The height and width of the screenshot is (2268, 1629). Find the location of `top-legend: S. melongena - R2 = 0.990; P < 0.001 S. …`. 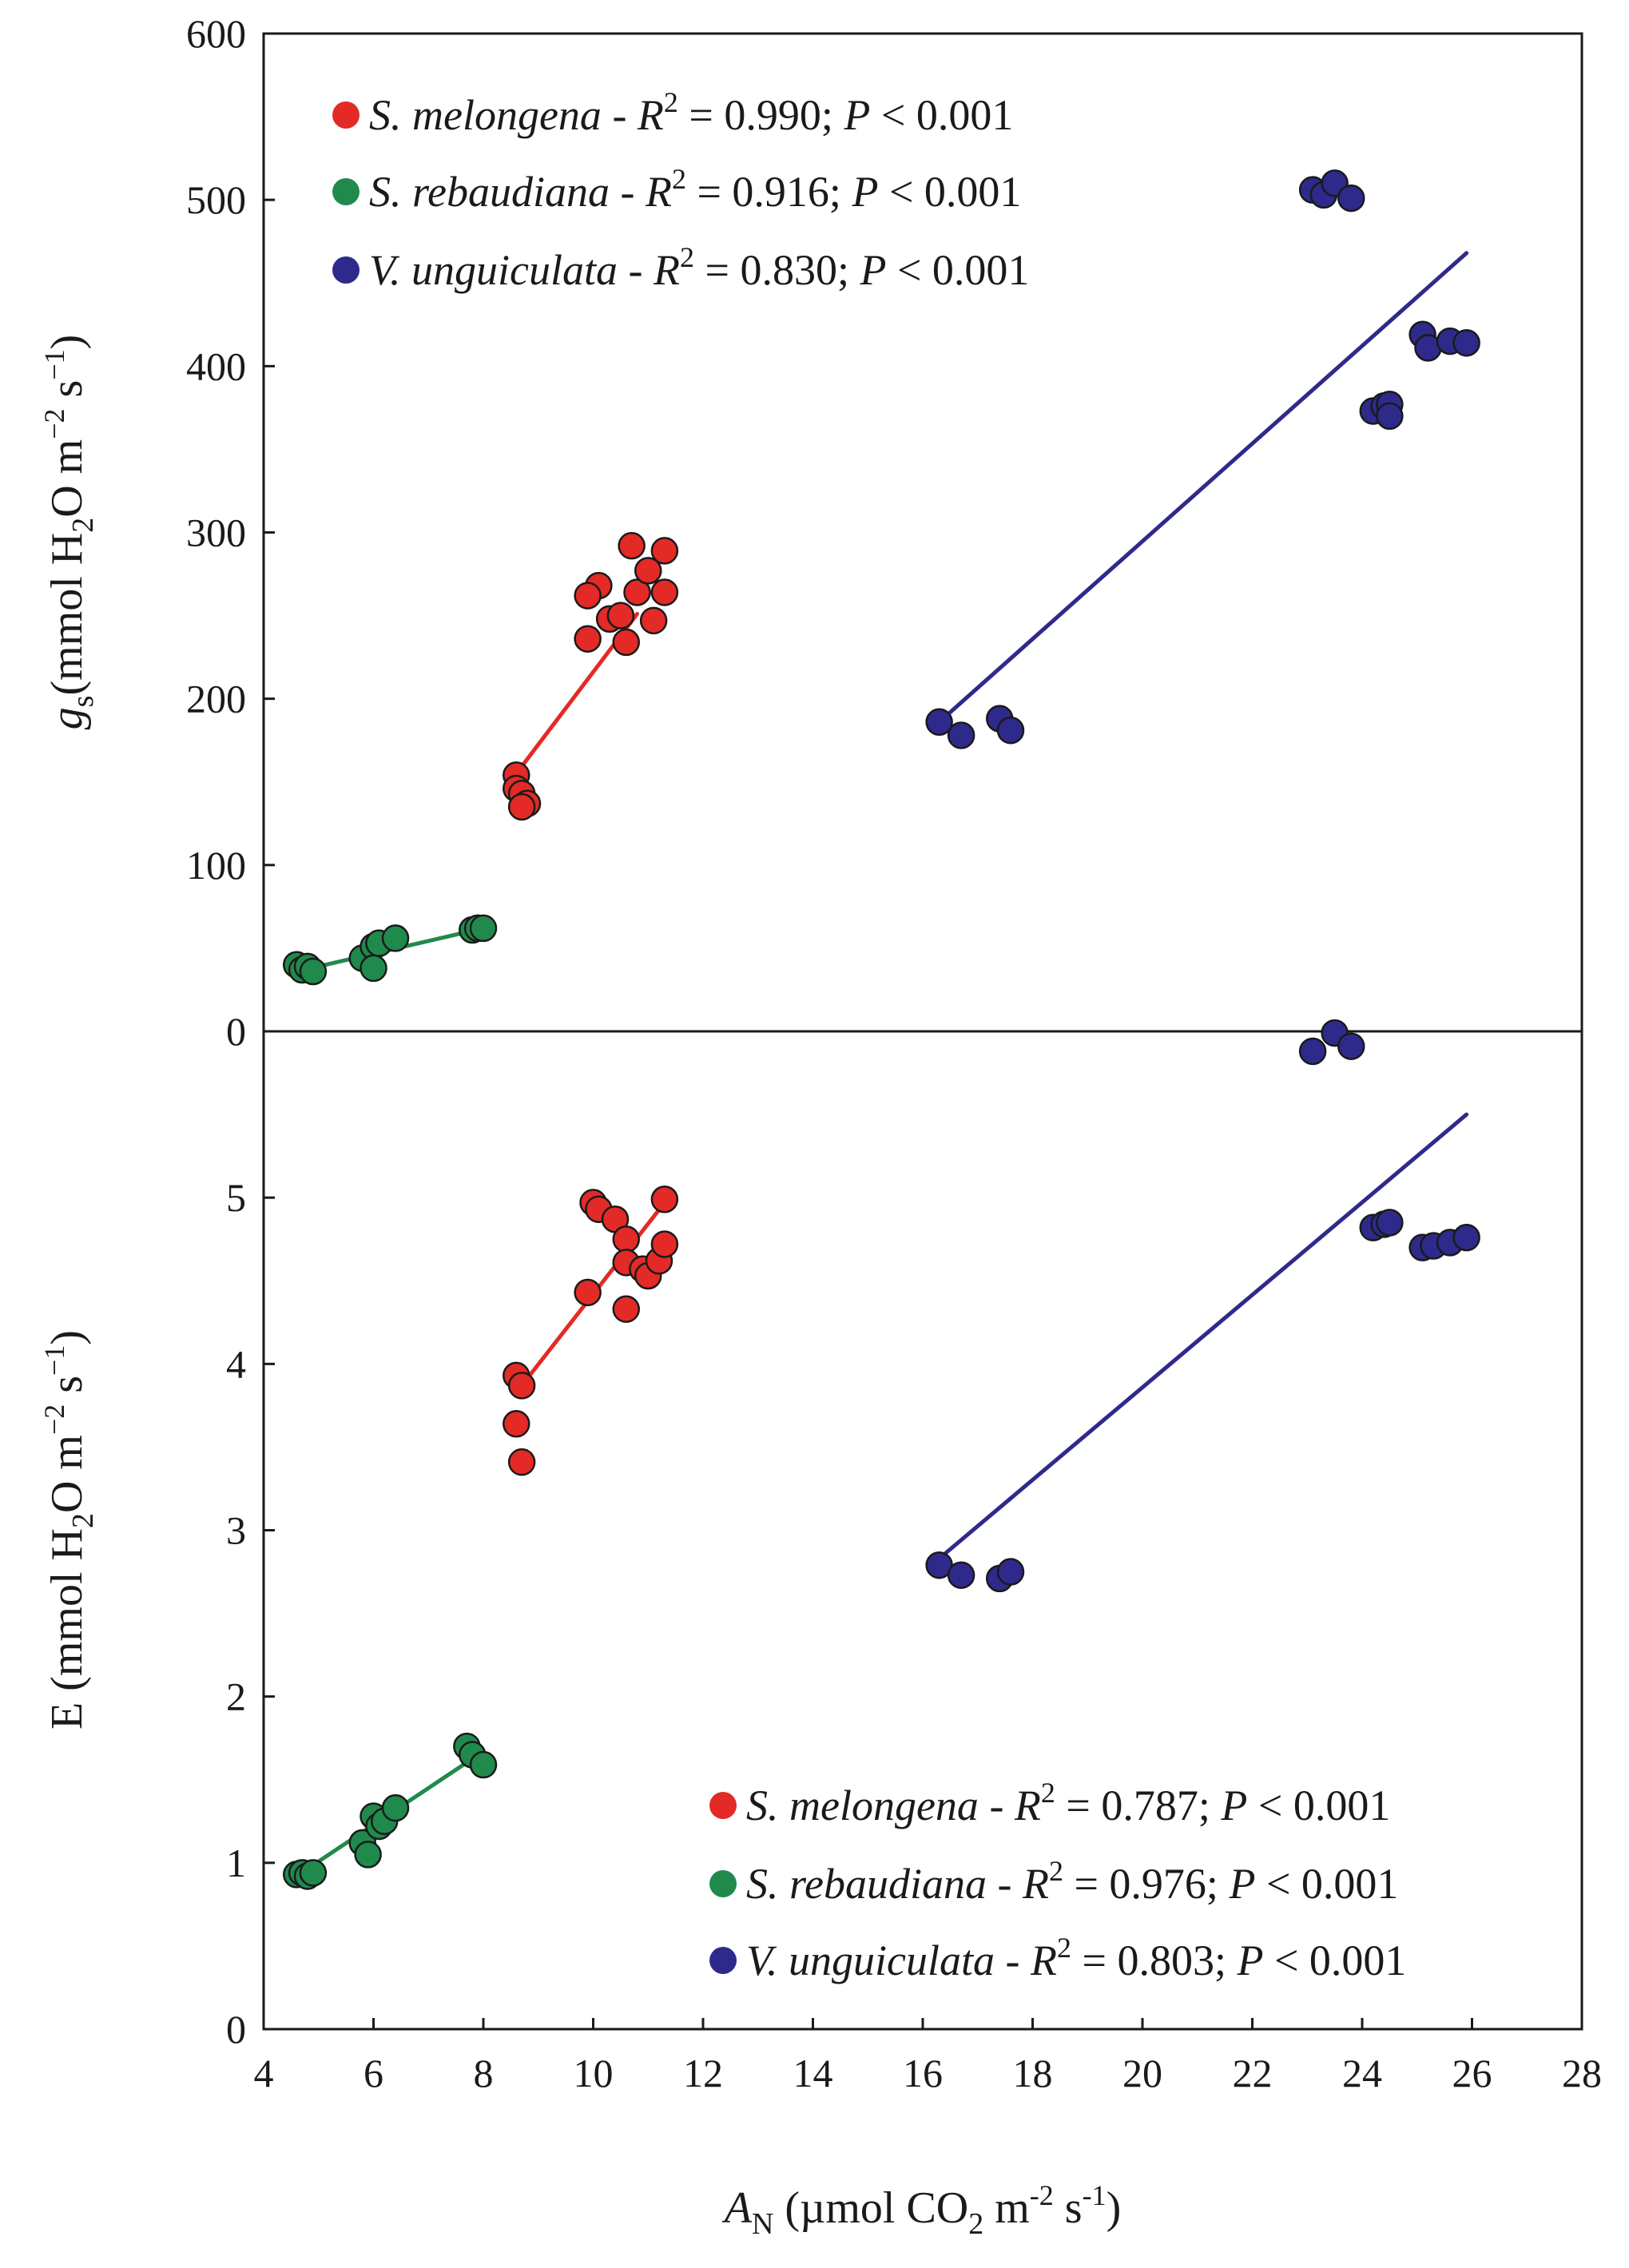

top-legend: S. melongena - R2 = 0.990; P < 0.001 S. … is located at coordinates (680, 190).